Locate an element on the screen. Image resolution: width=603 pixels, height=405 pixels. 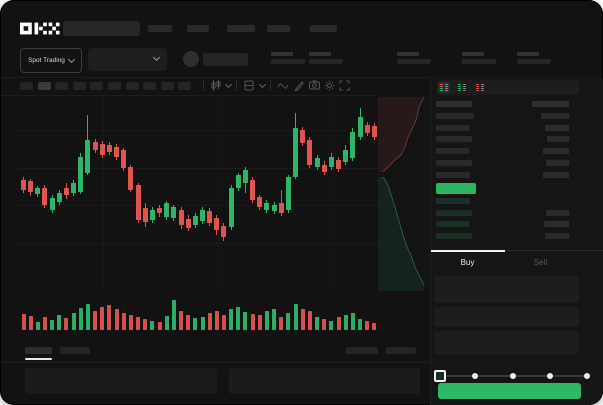
search-input is located at coordinates (101, 28).